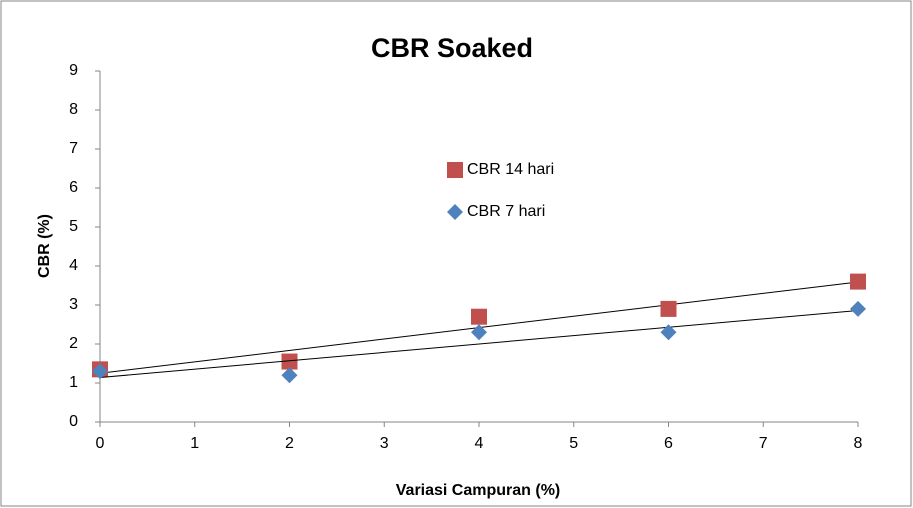 This screenshot has width=913, height=508. Describe the element at coordinates (73, 343) in the screenshot. I see `y-tick-label: 2` at that location.